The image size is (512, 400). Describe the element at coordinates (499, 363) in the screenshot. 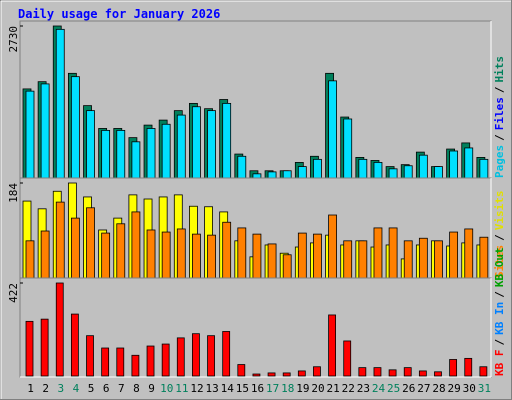

I see `legend-entry: KB F` at that location.